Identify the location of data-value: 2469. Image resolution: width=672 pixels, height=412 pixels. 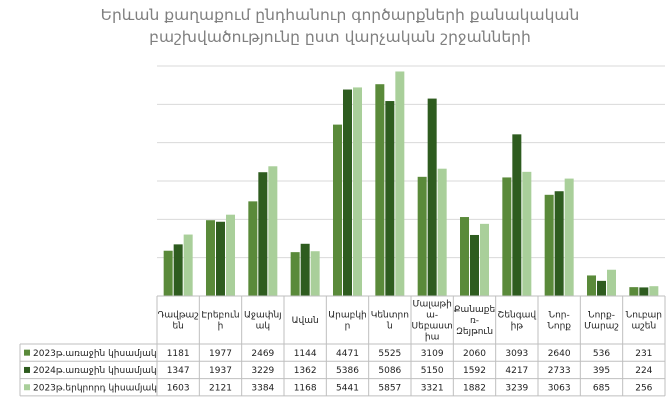
(262, 354).